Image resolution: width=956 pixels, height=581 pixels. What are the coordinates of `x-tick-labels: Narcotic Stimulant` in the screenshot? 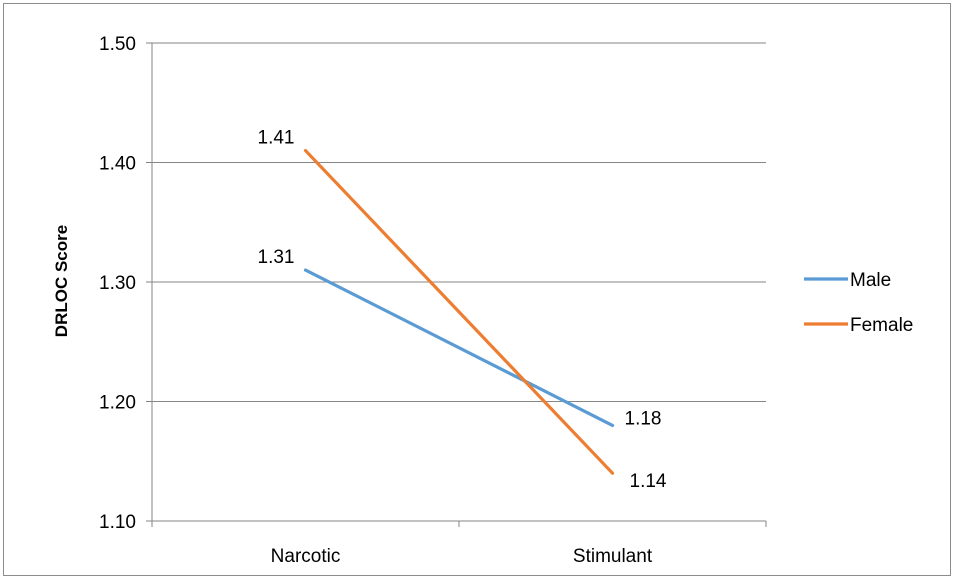 It's located at (462, 556).